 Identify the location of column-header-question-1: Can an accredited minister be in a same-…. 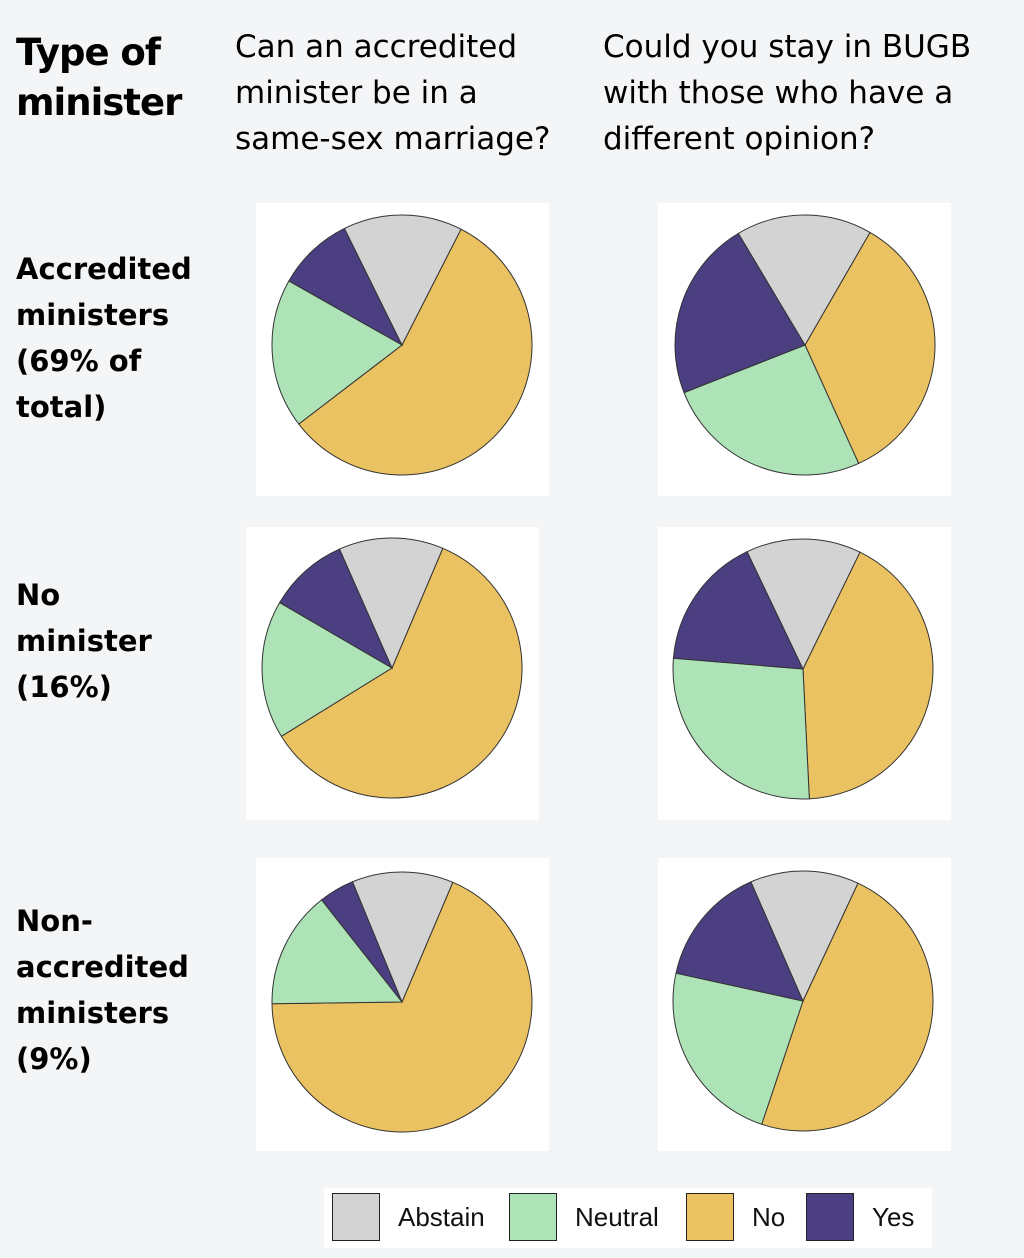
(392, 93).